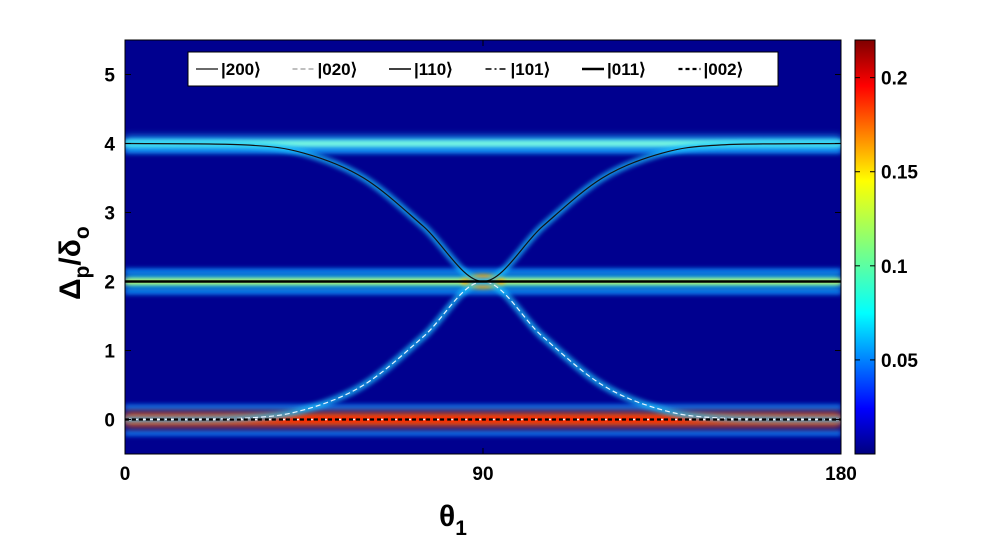 This screenshot has width=981, height=545. What do you see at coordinates (865, 247) in the screenshot?
I see `colorbar` at bounding box center [865, 247].